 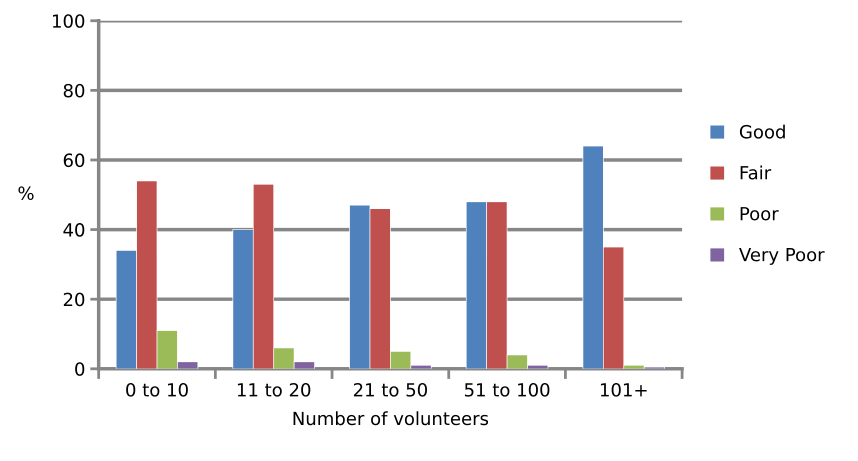 What do you see at coordinates (74, 160) in the screenshot?
I see `y-tick-label: 60` at bounding box center [74, 160].